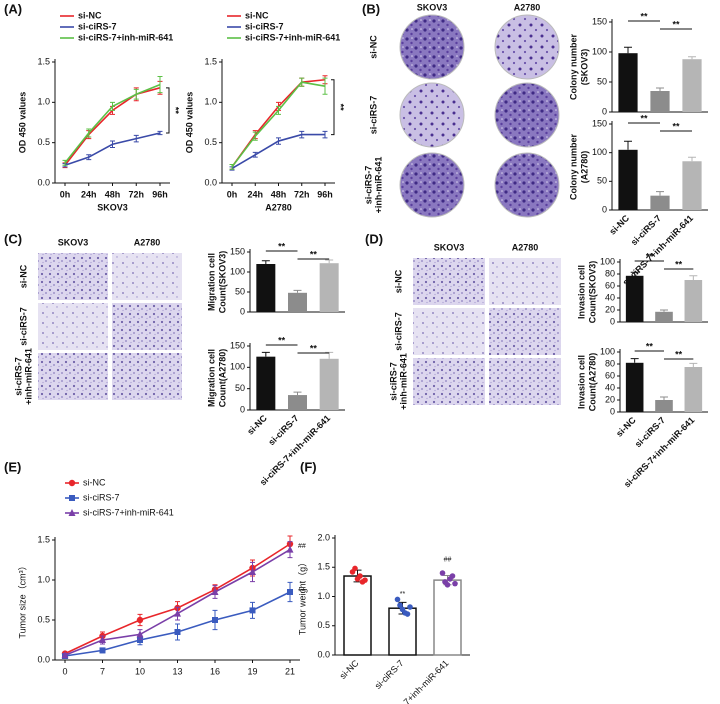 This screenshot has height=704, width=720. I want to click on panel-label: (C), so click(13, 238).